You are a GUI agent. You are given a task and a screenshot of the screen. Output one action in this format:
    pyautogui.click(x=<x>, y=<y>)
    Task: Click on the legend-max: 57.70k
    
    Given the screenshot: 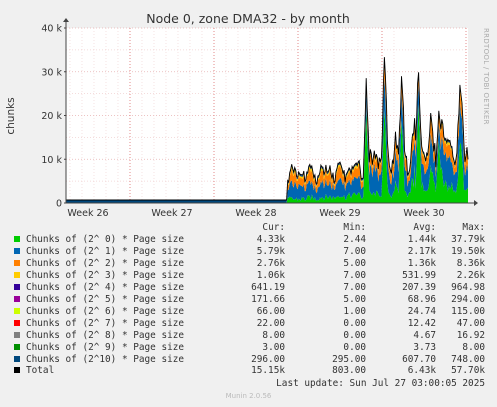 What is the action you would take?
    pyautogui.click(x=468, y=371)
    